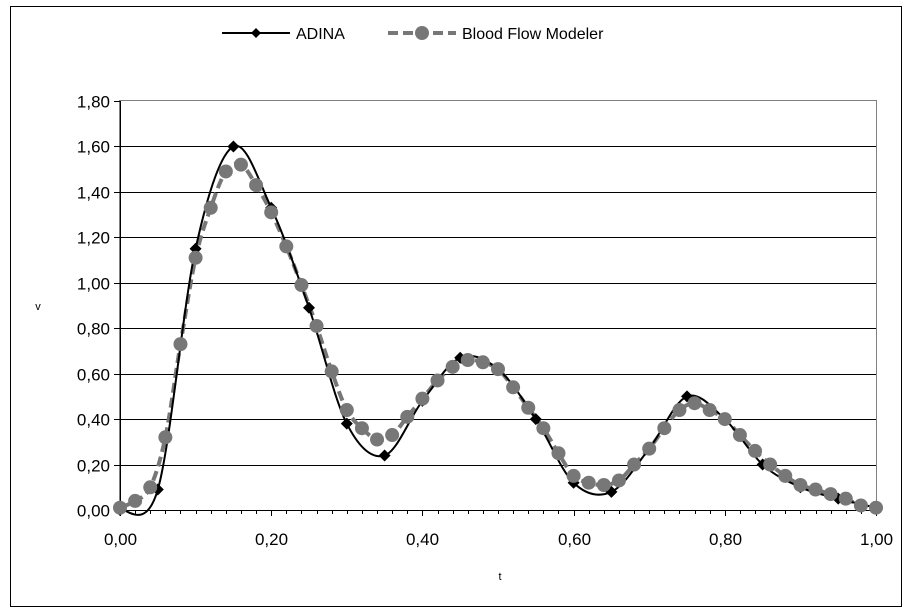 Image resolution: width=906 pixels, height=611 pixels. Describe the element at coordinates (725, 539) in the screenshot. I see `x-tick-label: 0,80` at that location.